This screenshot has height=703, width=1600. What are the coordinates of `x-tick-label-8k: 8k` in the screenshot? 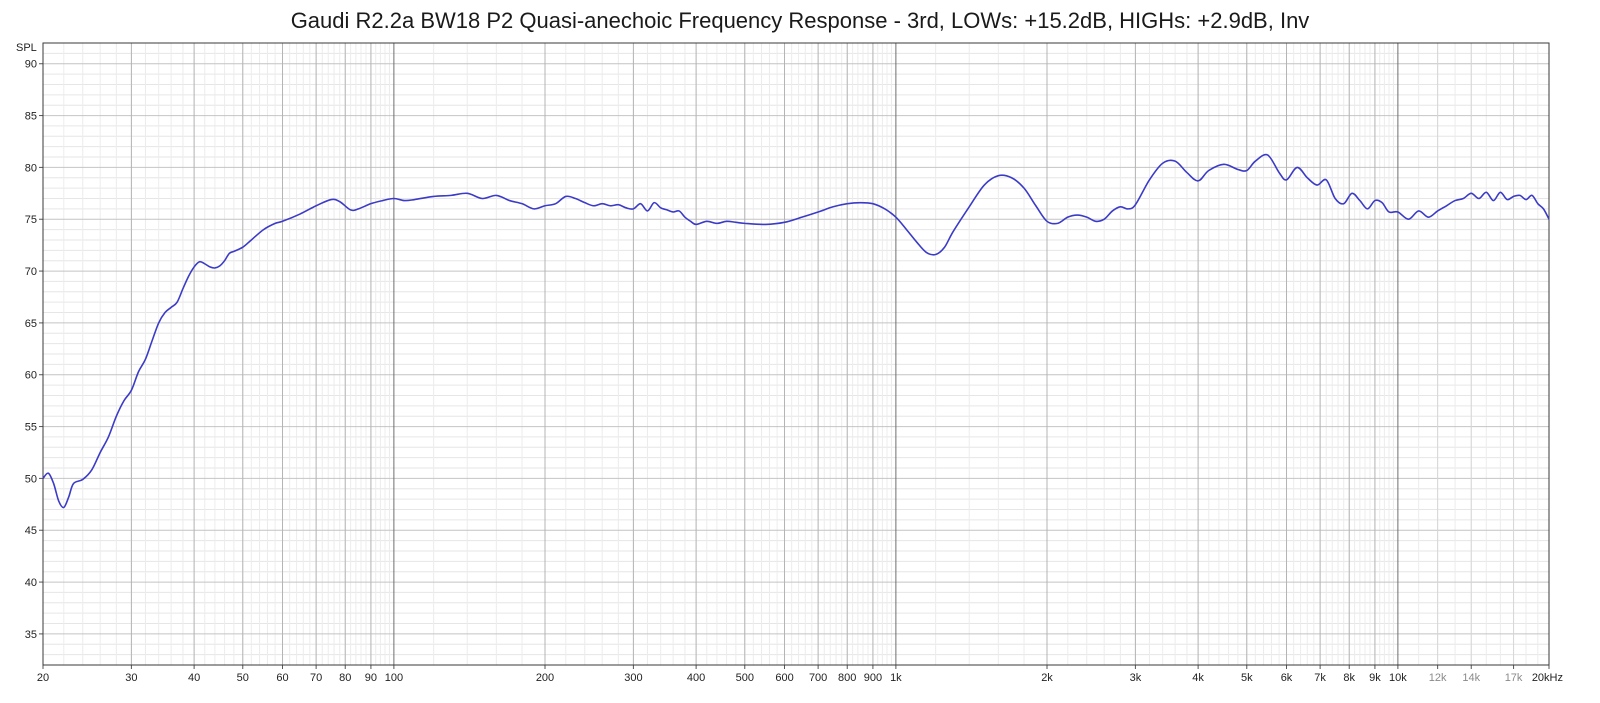 It's located at (1349, 678).